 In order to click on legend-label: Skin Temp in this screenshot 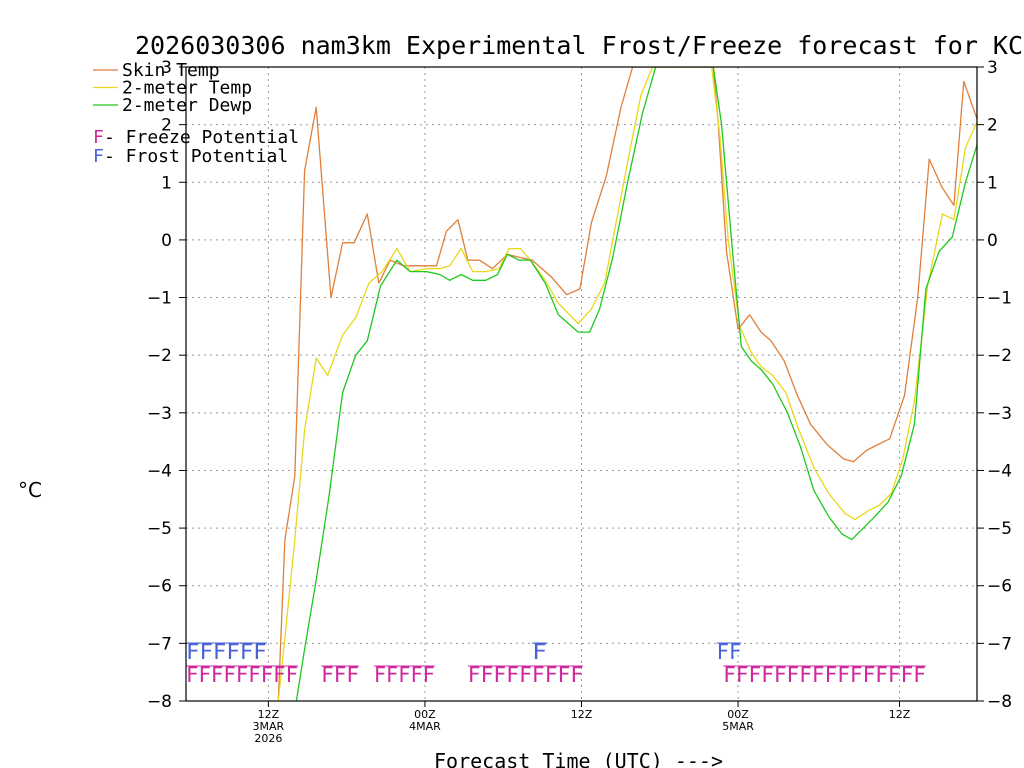, I will do `click(171, 70)`.